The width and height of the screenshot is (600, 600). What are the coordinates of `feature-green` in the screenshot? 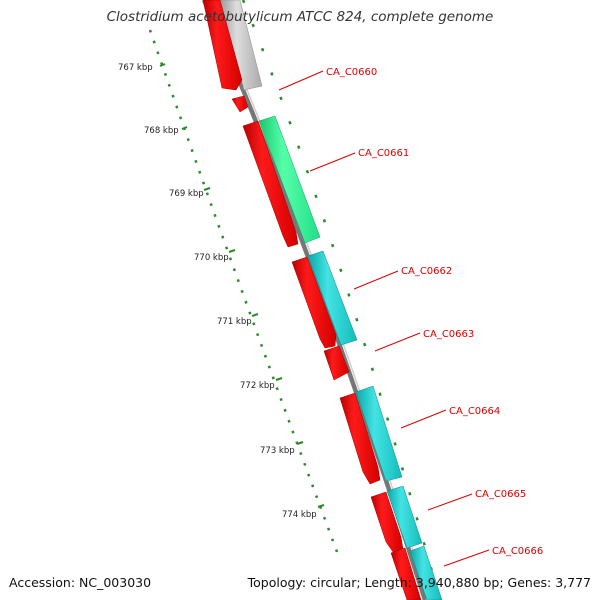 It's located at (289, 179).